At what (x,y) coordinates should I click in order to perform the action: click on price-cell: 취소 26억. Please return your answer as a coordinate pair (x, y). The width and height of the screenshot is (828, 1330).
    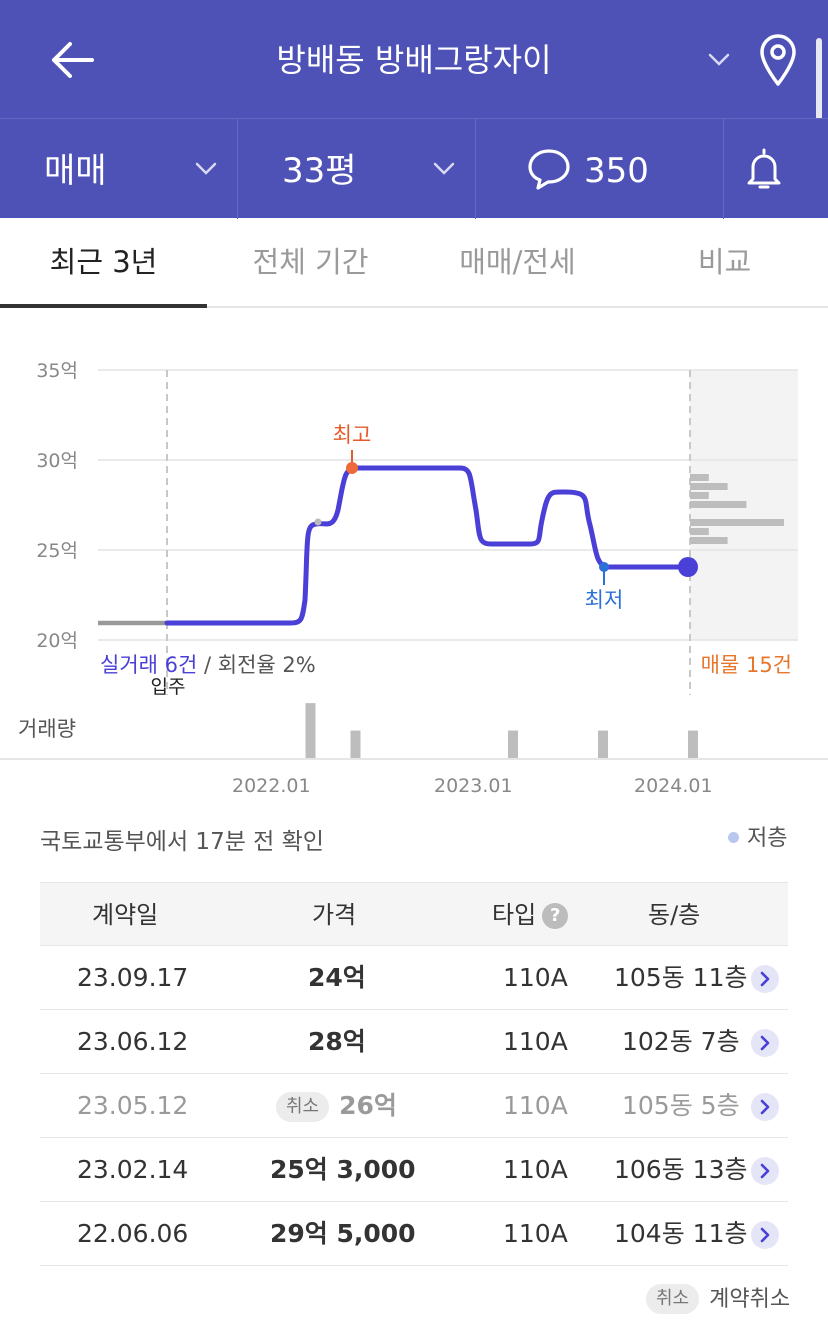
    Looking at the image, I should click on (336, 1106).